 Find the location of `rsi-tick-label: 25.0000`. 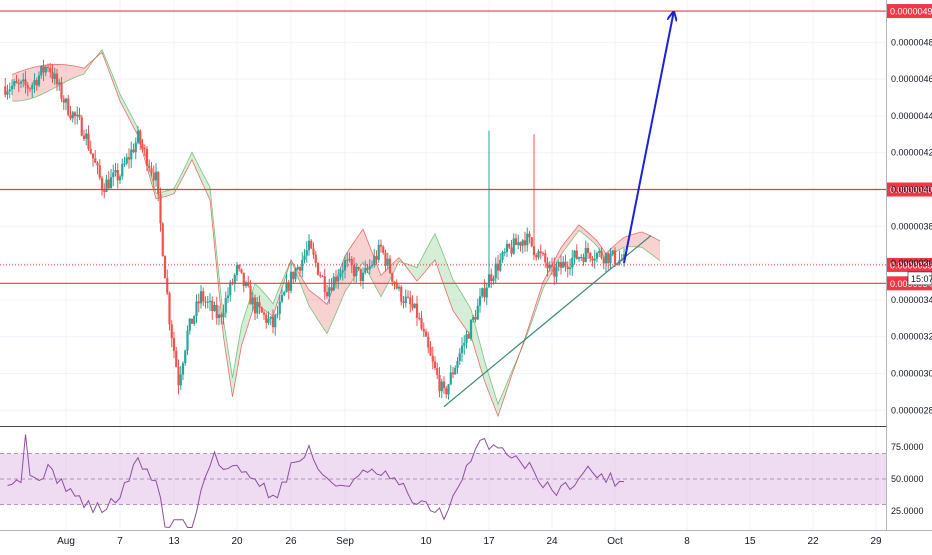

rsi-tick-label: 25.0000 is located at coordinates (907, 511).